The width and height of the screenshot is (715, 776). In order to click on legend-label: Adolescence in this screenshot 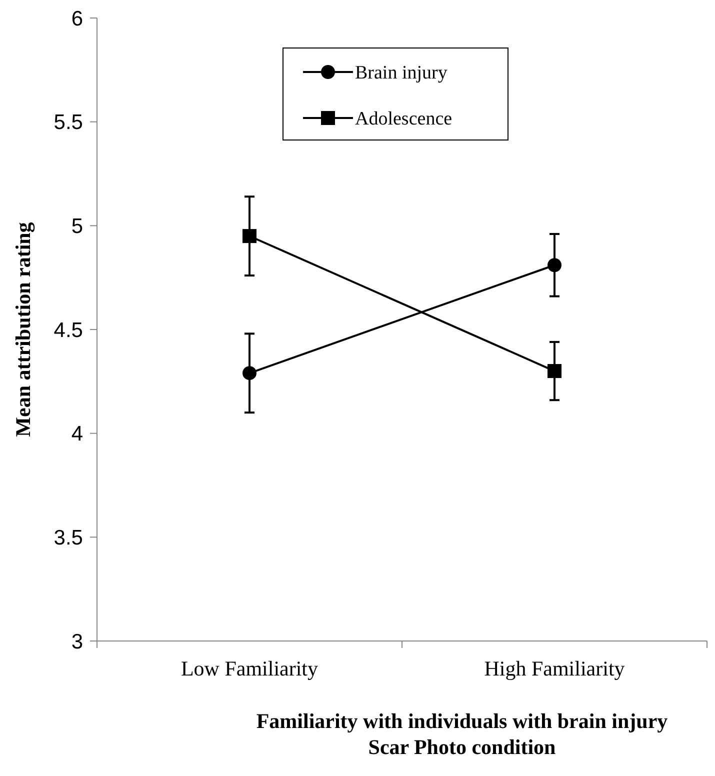, I will do `click(403, 119)`.